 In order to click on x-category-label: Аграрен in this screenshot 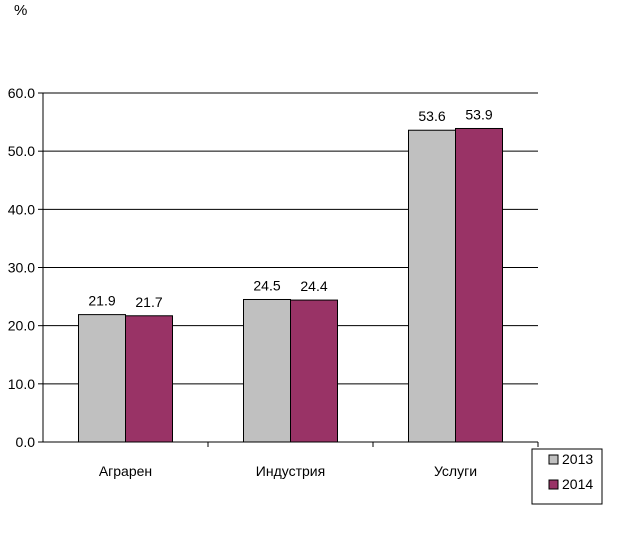, I will do `click(125, 471)`.